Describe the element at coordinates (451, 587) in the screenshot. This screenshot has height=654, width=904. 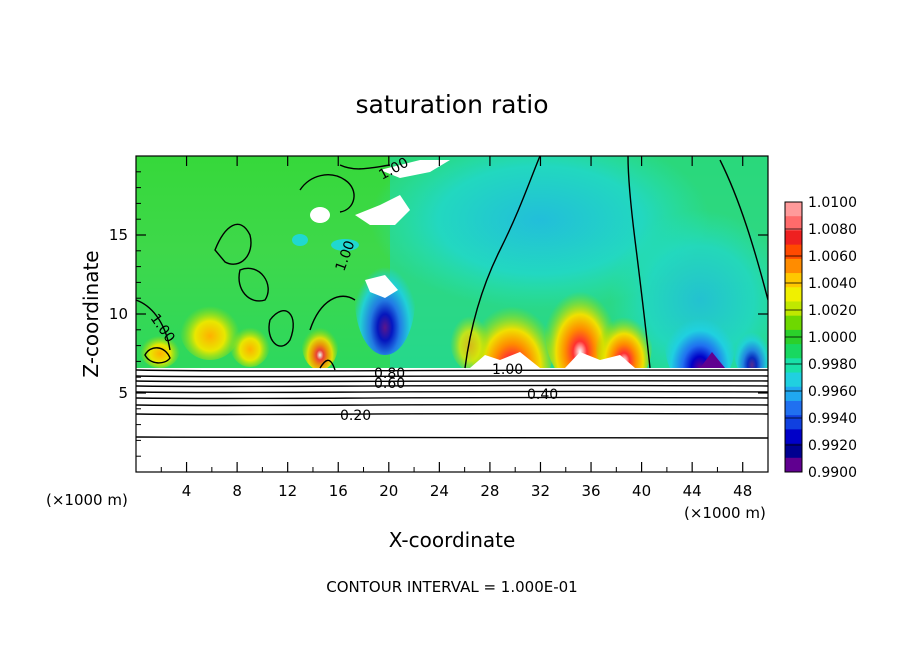
I see `contour-interval-note: CONTOUR INTERVAL = 1.000E-01` at that location.